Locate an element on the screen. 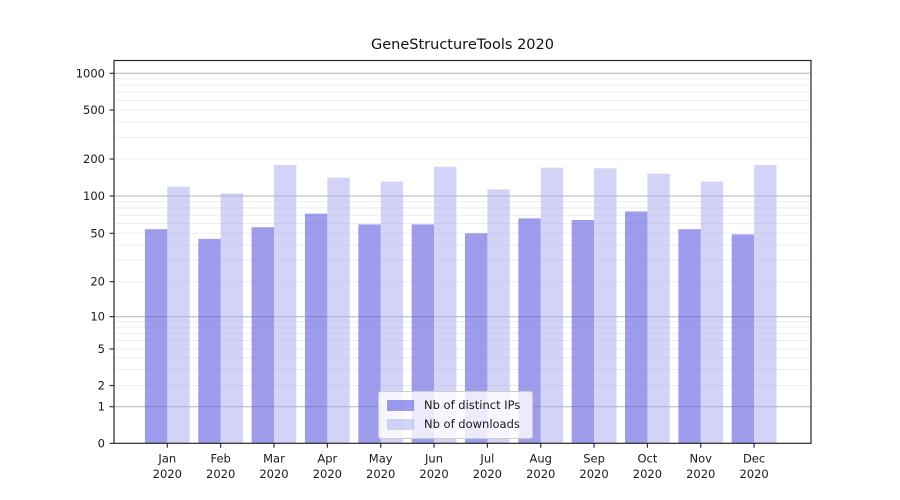  y-tick-label: 0 is located at coordinates (101, 443).